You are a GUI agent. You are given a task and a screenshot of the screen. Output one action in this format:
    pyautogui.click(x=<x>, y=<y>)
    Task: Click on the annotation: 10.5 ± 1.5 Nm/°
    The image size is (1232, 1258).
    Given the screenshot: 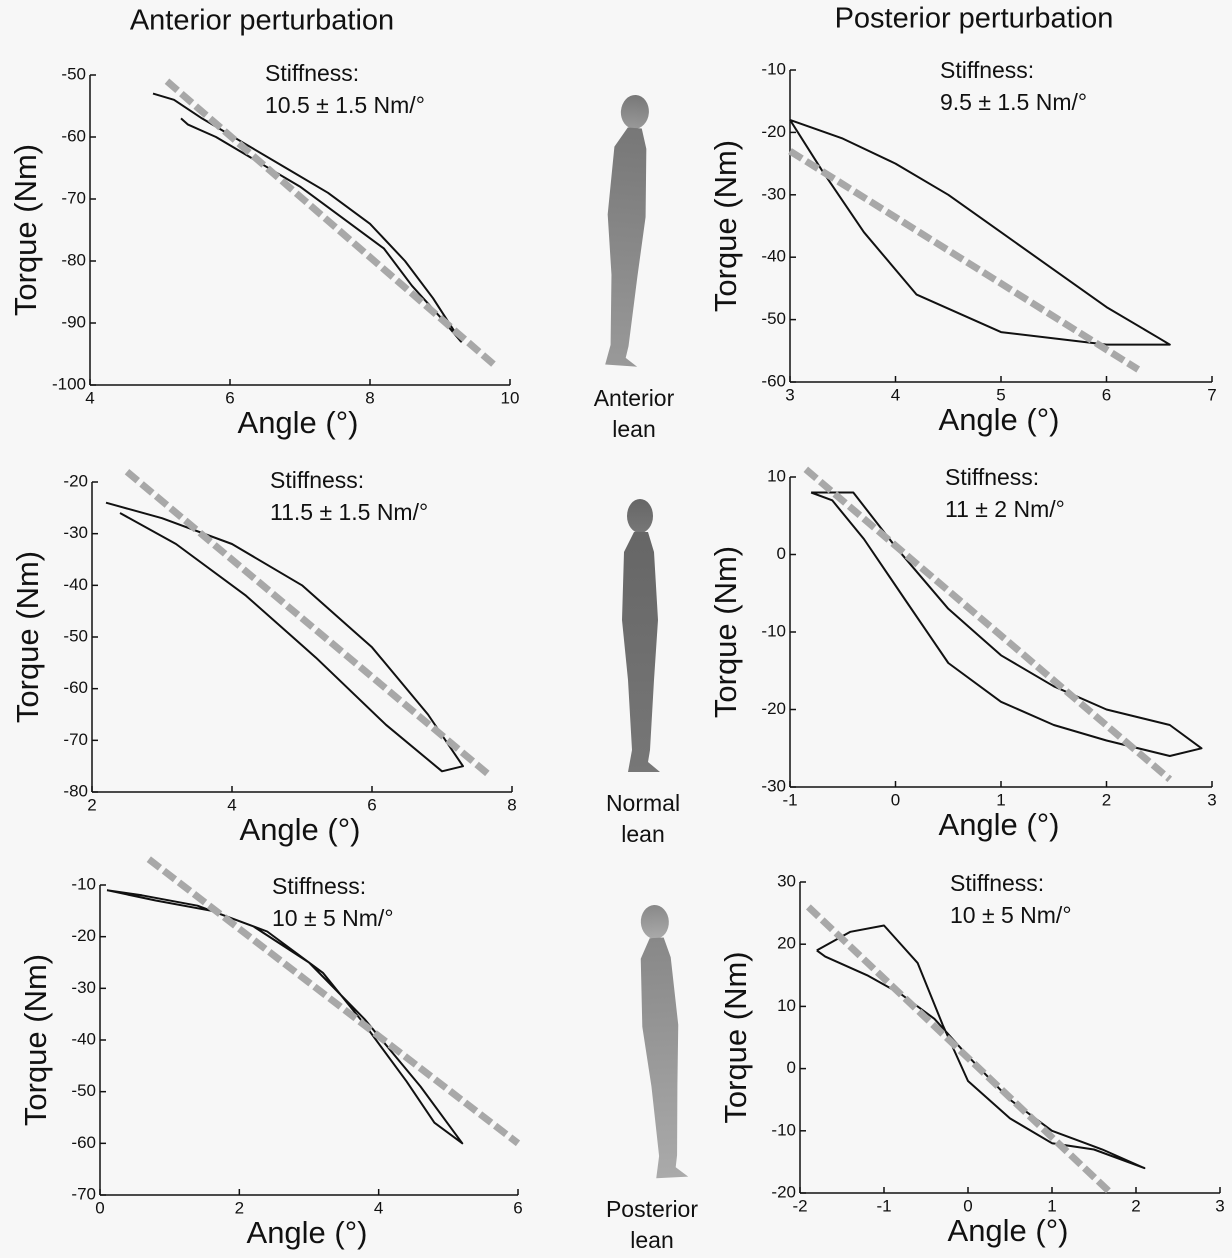 What is the action you would take?
    pyautogui.click(x=345, y=105)
    